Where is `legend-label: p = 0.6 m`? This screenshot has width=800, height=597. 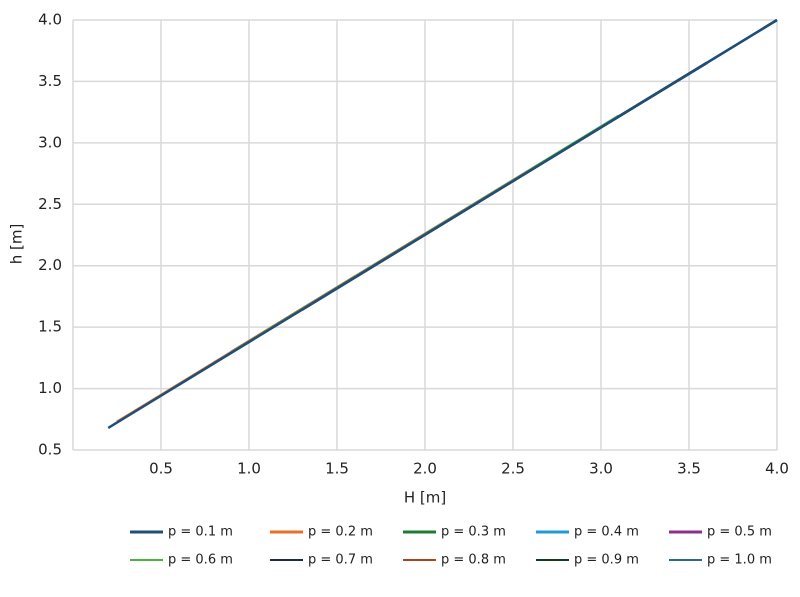
legend-label: p = 0.6 m is located at coordinates (200, 560).